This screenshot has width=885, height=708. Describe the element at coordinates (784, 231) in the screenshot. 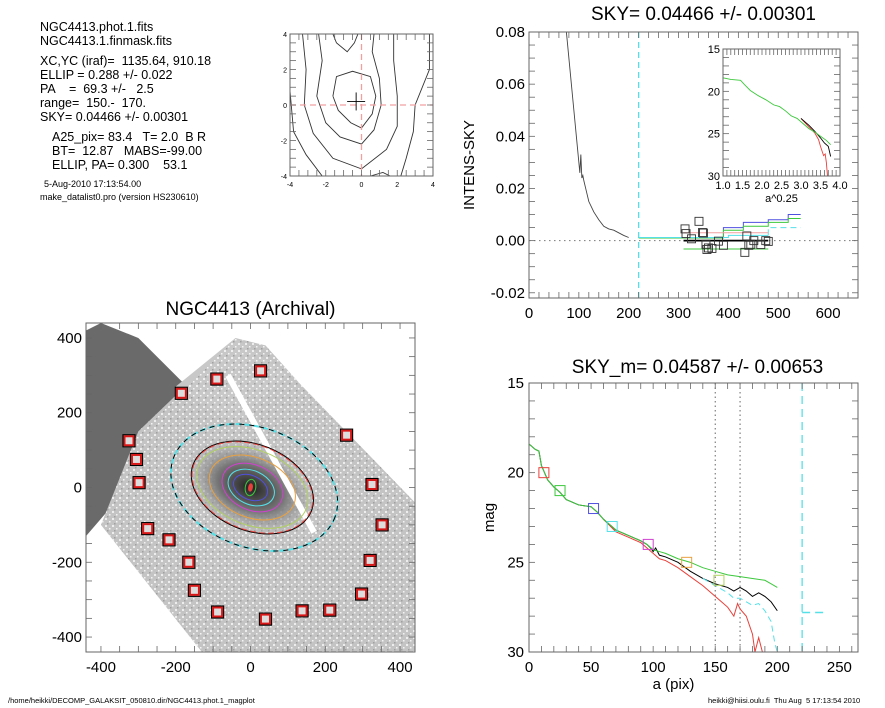

I see `step-line-cyan-dashed` at that location.